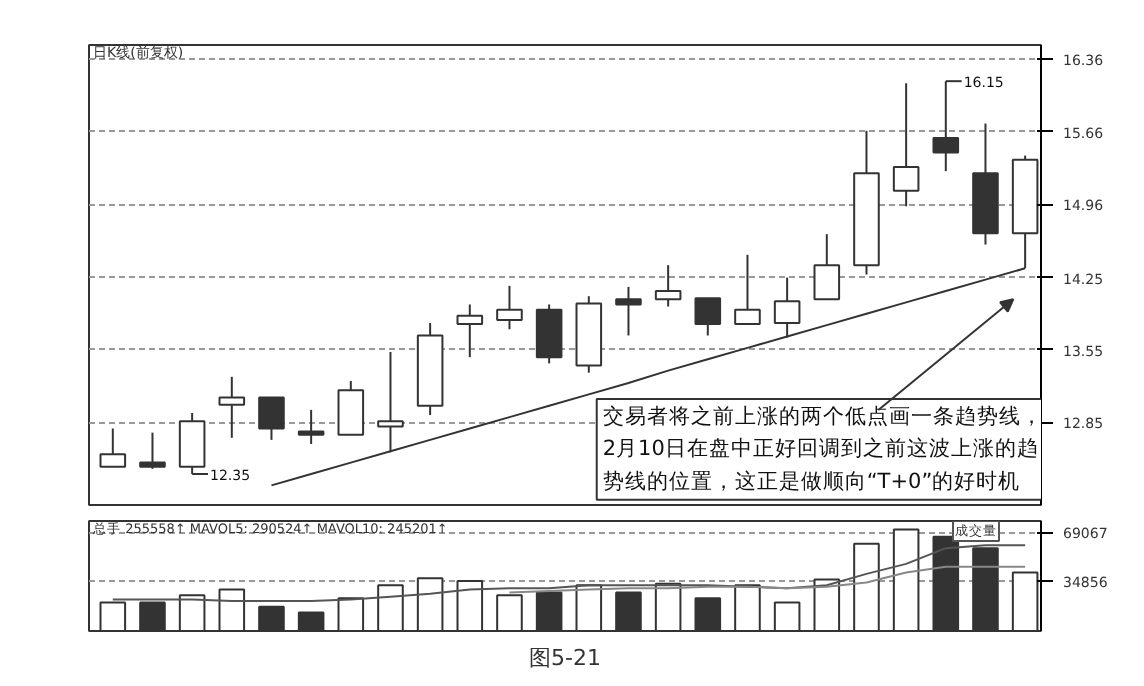 This screenshot has height=686, width=1144. What do you see at coordinates (767, 579) in the screenshot?
I see `line-series` at bounding box center [767, 579].